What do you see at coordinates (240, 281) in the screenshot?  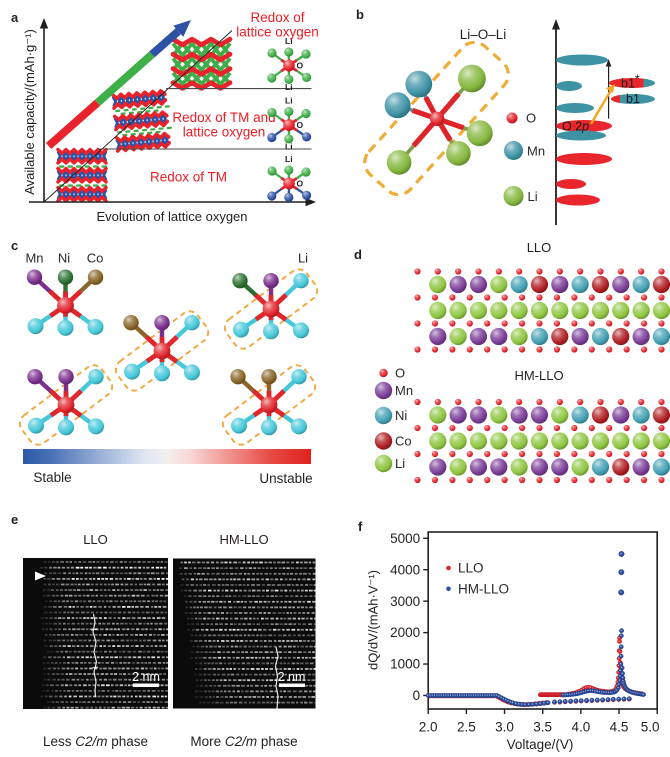 I see `ligand-sphere-ni` at bounding box center [240, 281].